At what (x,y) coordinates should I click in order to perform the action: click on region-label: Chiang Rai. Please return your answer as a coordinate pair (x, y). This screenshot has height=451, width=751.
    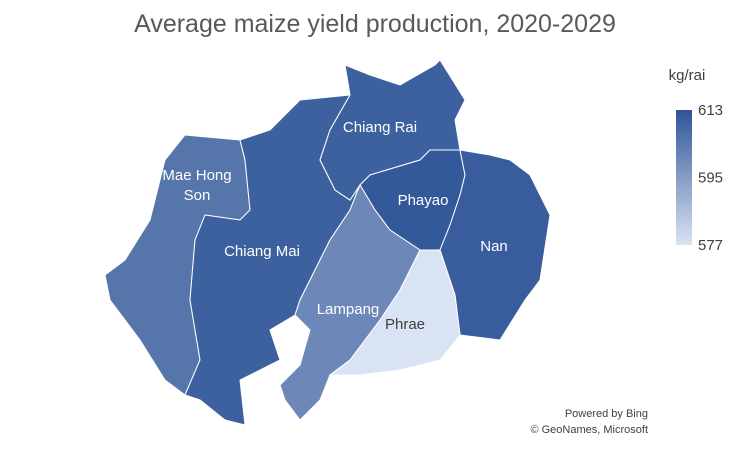
    Looking at the image, I should click on (380, 127).